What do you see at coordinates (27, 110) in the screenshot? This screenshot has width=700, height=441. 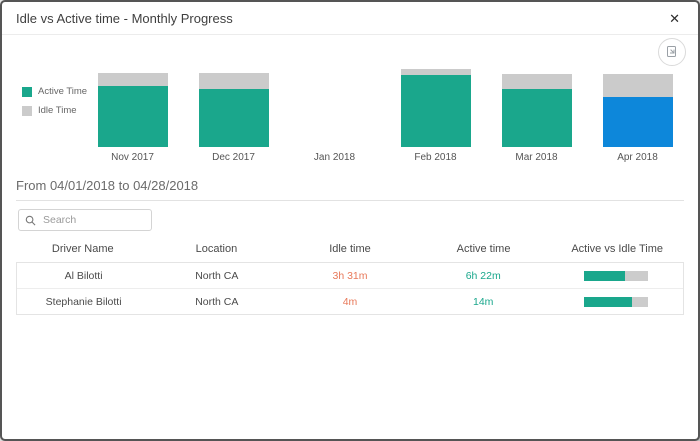 I see `idle-time-swatch` at bounding box center [27, 110].